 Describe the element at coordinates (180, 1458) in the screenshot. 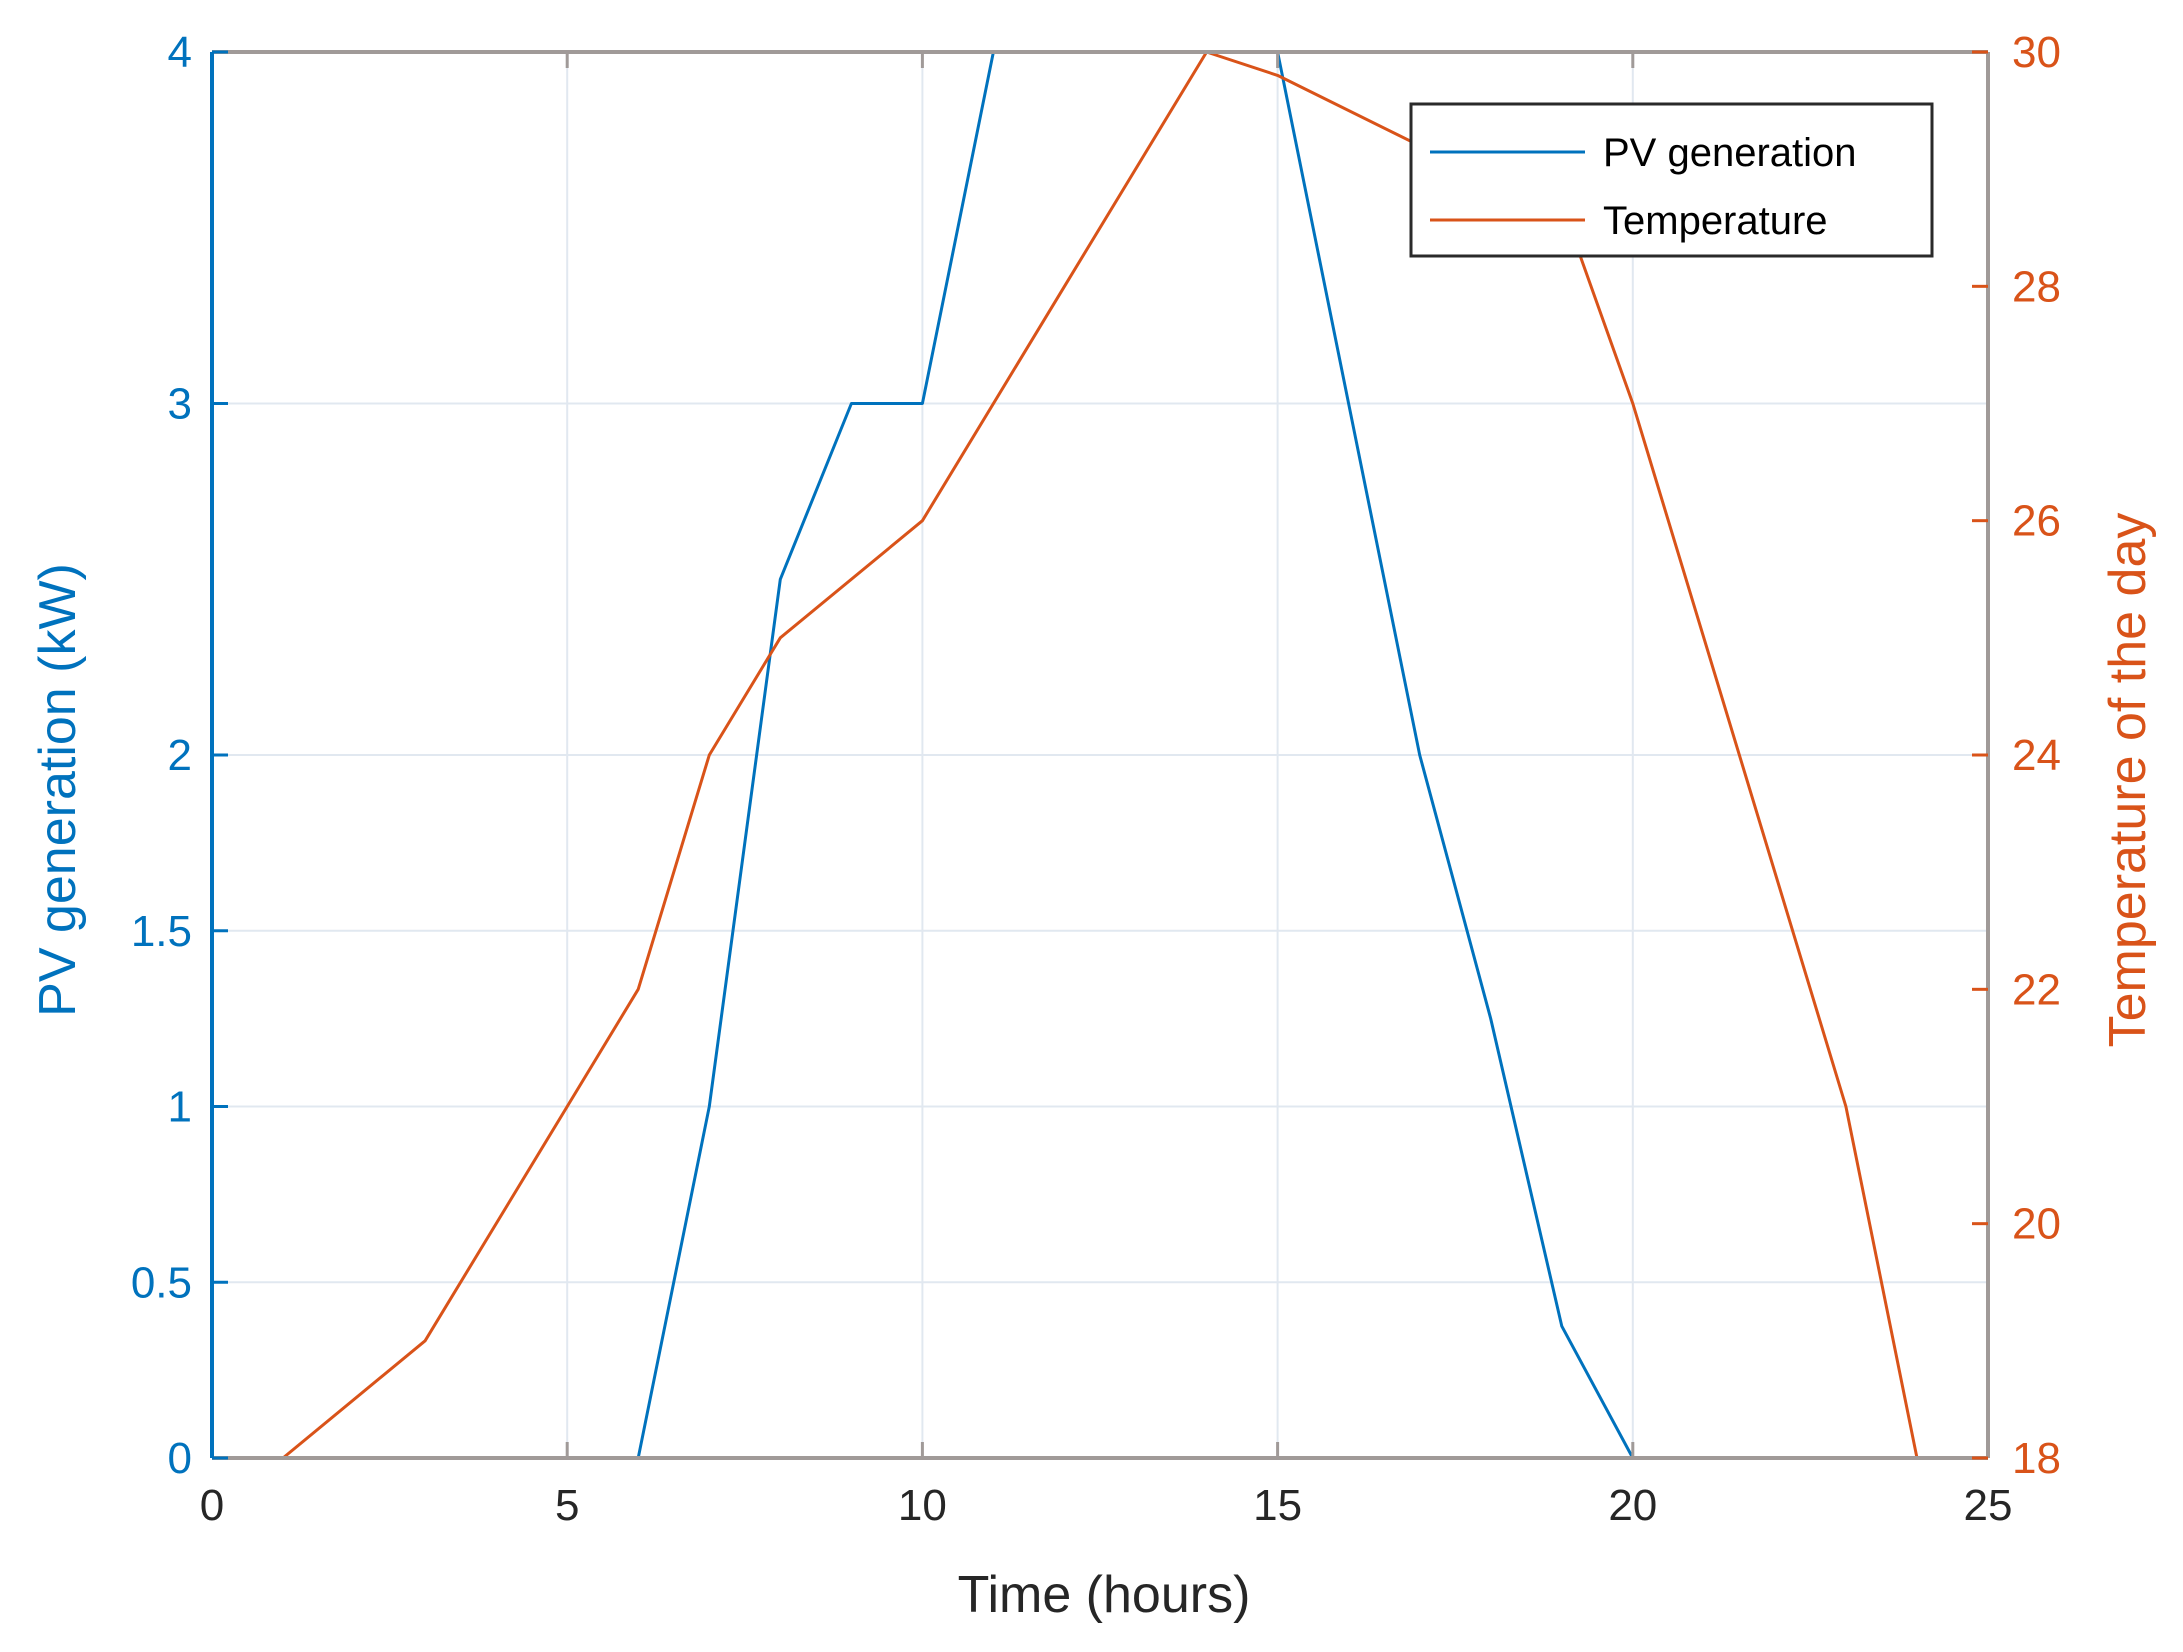

I see `y-left-tick-label: 0` at that location.